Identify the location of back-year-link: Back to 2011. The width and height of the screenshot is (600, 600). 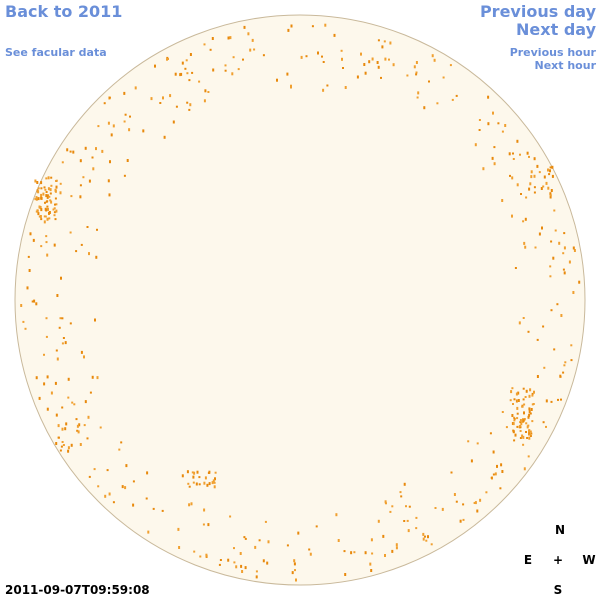
(63, 11).